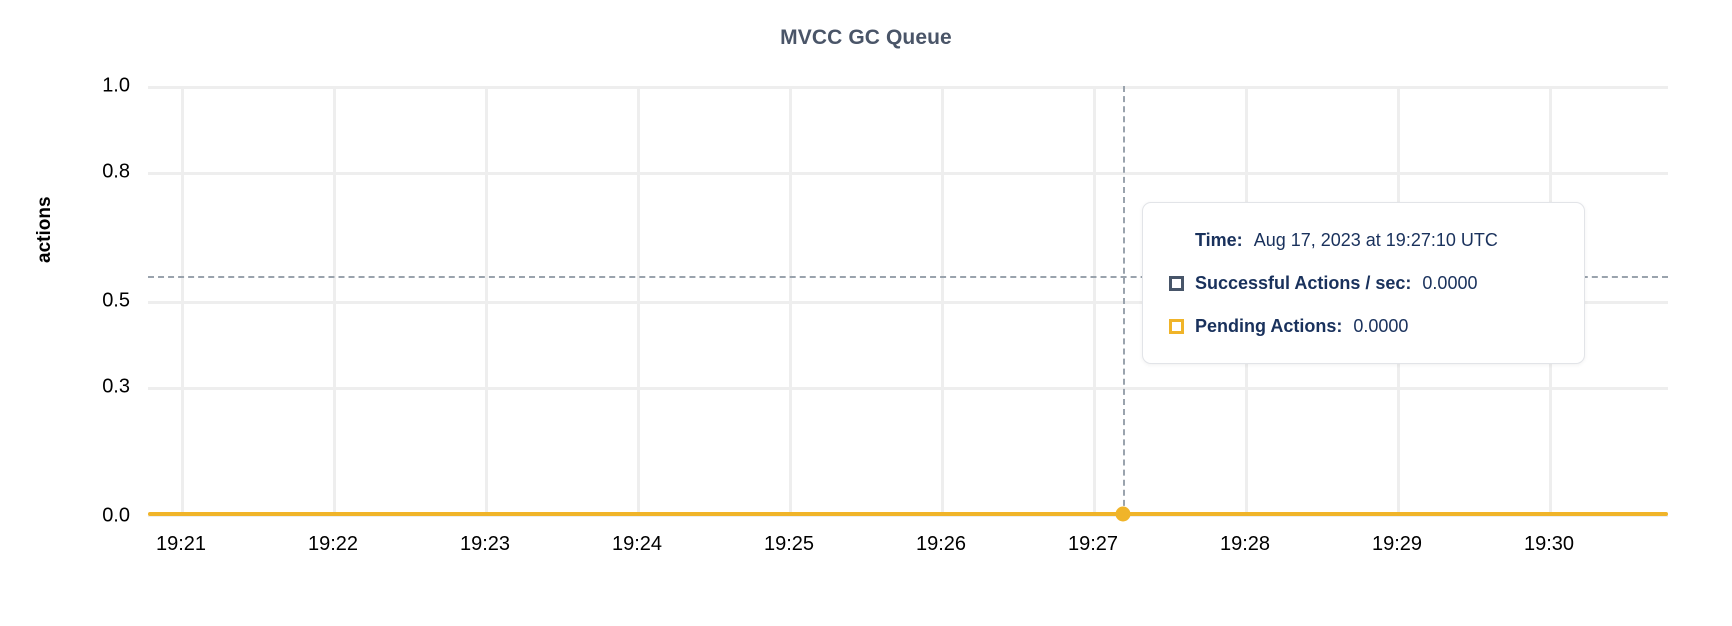 The width and height of the screenshot is (1732, 626). I want to click on tooltip-series-label: Pending Actions:, so click(1269, 325).